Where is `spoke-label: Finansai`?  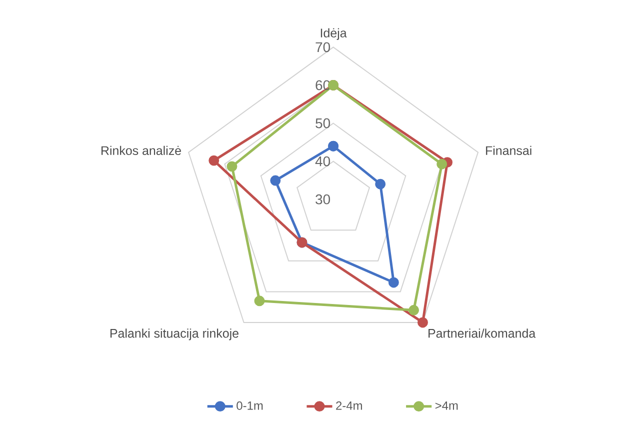
spoke-label: Finansai is located at coordinates (509, 150).